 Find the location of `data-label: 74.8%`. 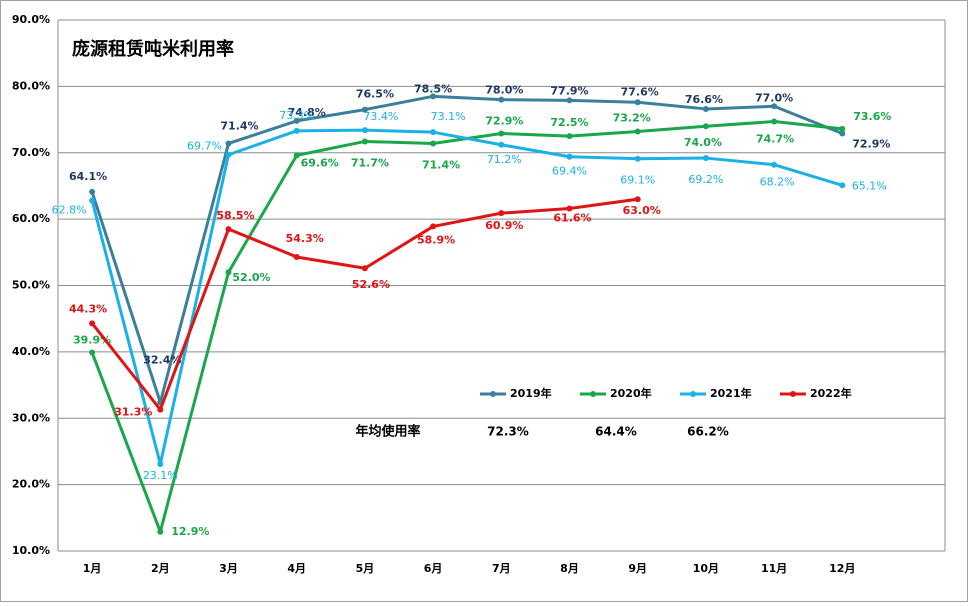

data-label: 74.8% is located at coordinates (307, 112).